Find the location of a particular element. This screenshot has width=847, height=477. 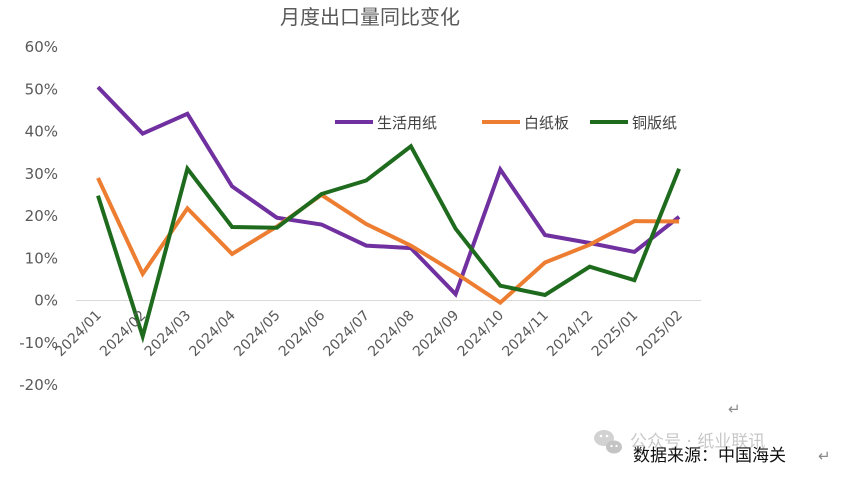

legend-label: 铜版纸 is located at coordinates (654, 123).